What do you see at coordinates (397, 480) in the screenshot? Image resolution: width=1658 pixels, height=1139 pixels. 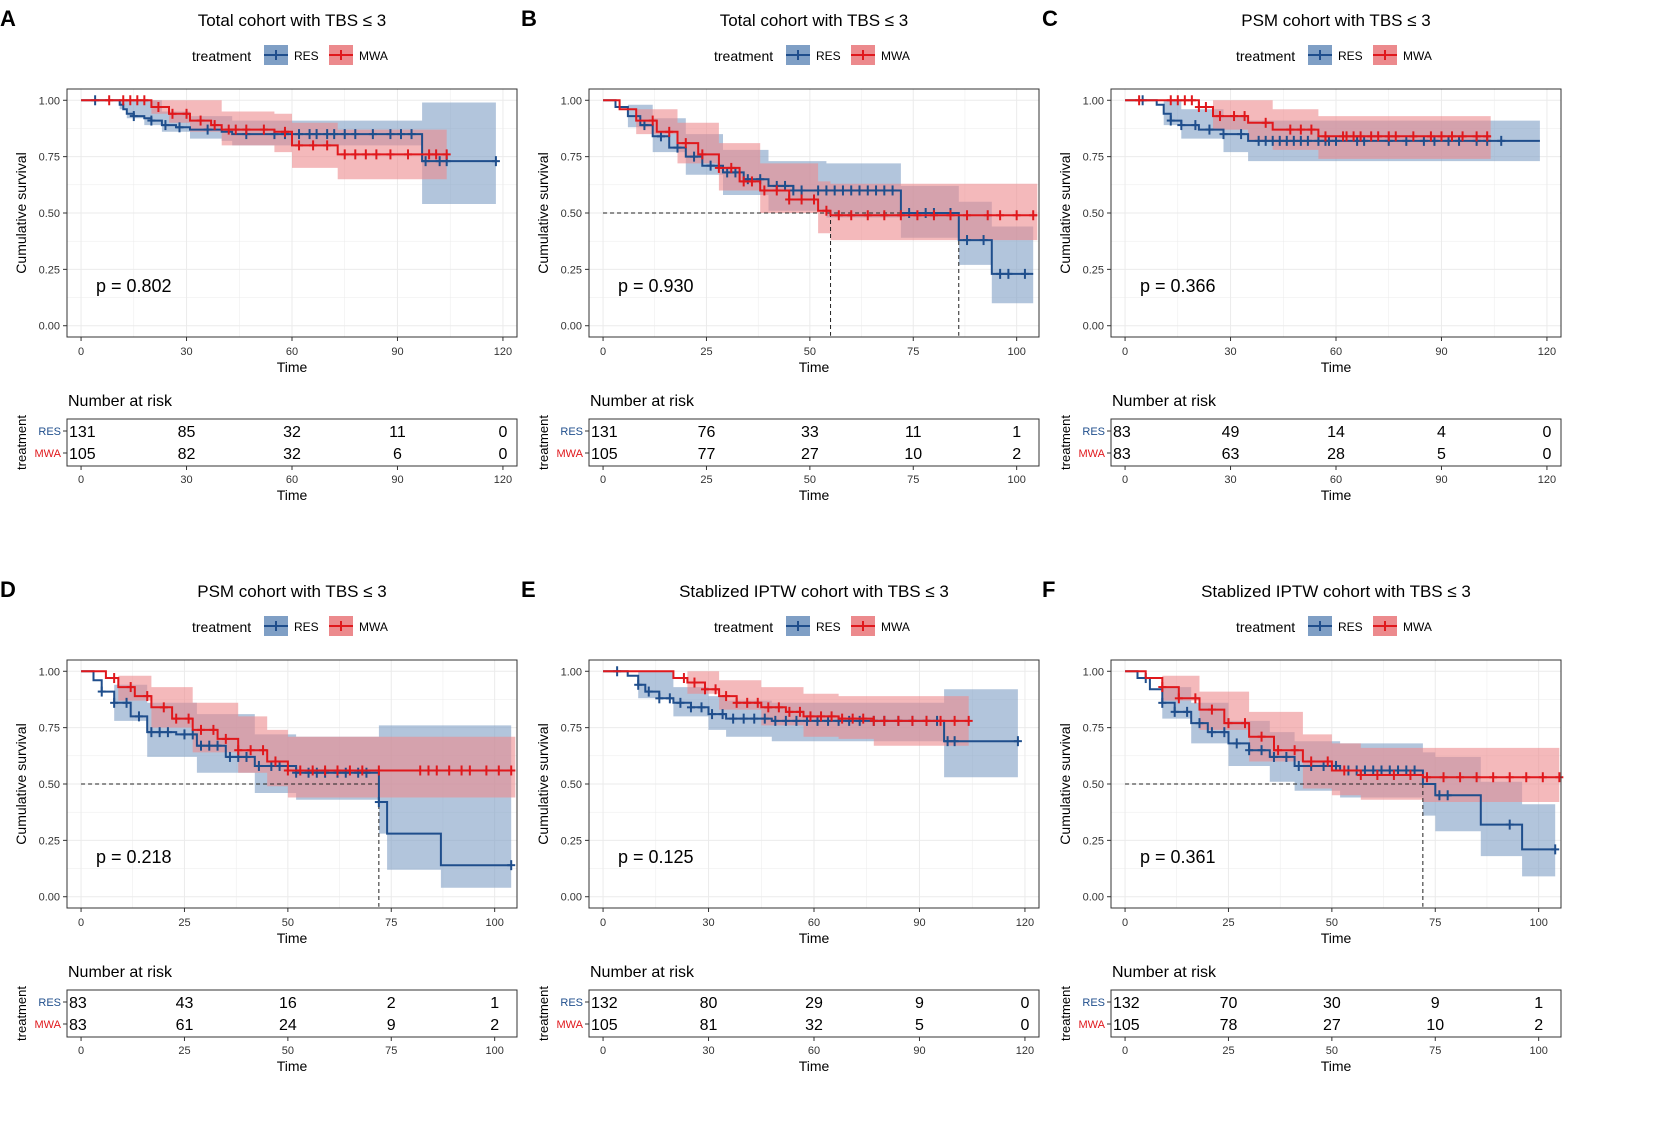 I see `risk-x-tick-label: 90` at bounding box center [397, 480].